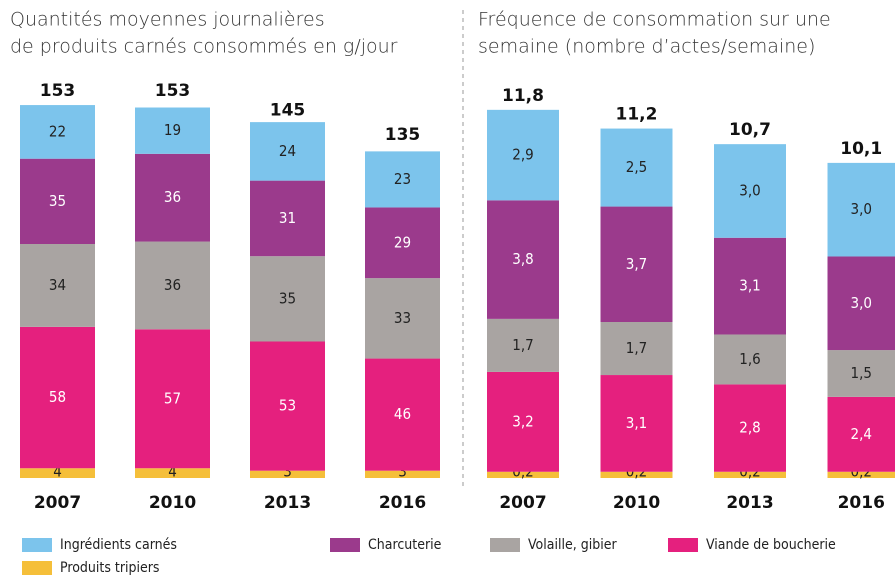  I want to click on chart-title: de produits carnés consommés en g/jour, so click(204, 47).